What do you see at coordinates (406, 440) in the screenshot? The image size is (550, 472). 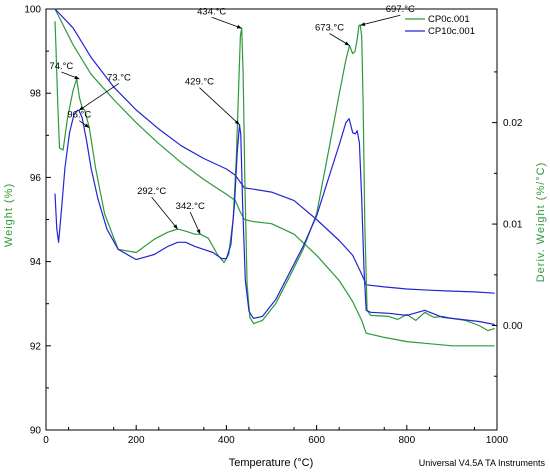 I see `x-tick-label: 800` at bounding box center [406, 440].